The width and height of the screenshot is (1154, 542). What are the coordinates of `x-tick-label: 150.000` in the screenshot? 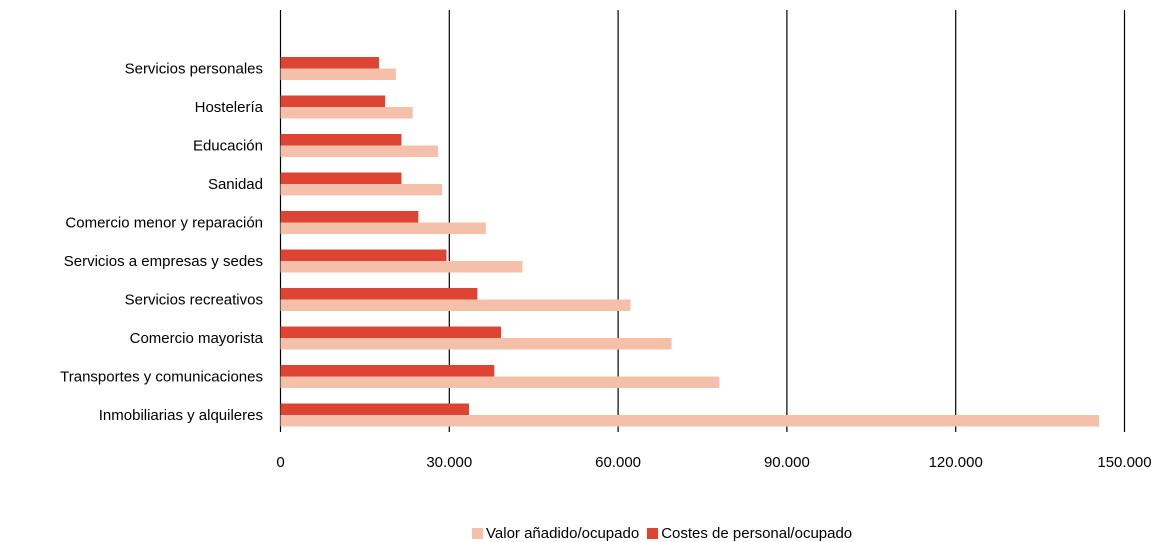 It's located at (1124, 462).